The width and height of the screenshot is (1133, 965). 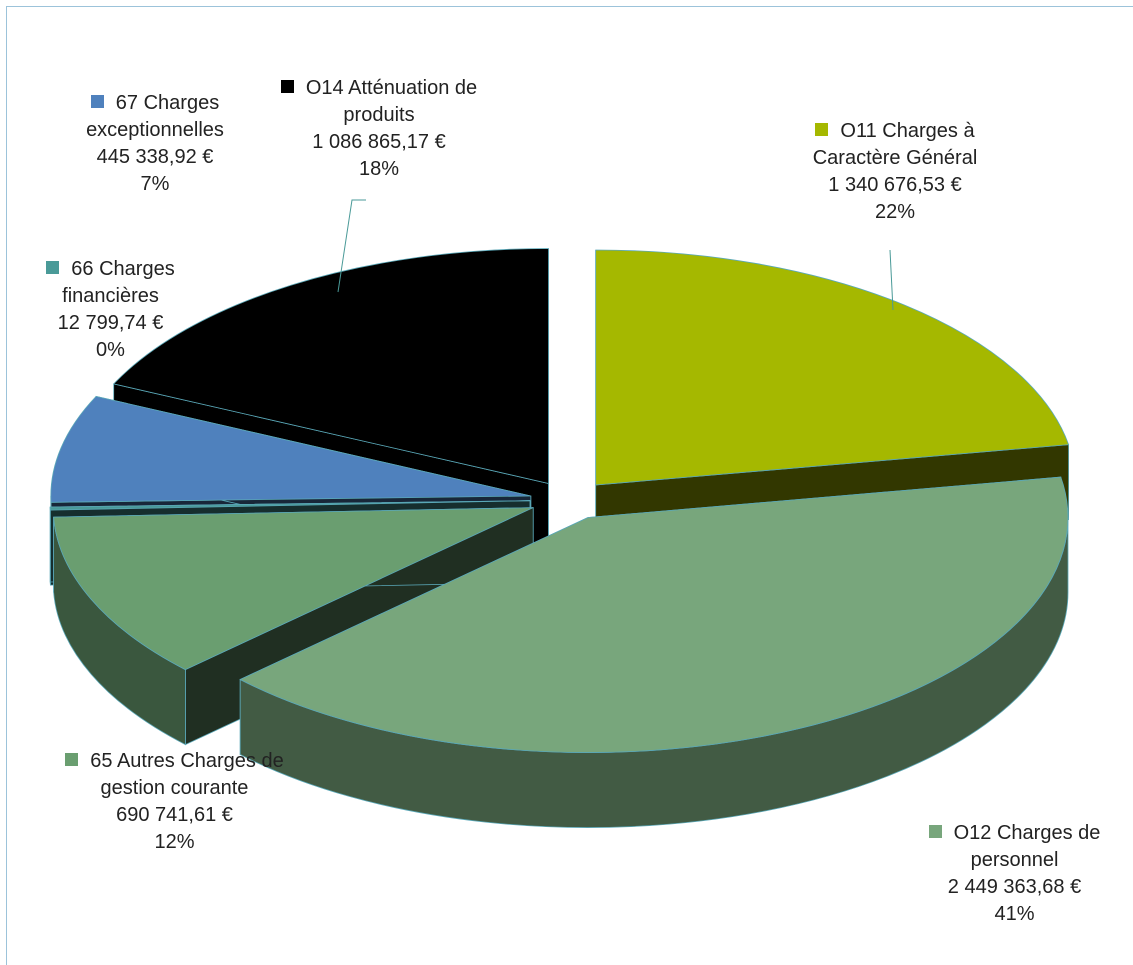 I want to click on category-name: O12 Charges de personnel, so click(x=1027, y=846).